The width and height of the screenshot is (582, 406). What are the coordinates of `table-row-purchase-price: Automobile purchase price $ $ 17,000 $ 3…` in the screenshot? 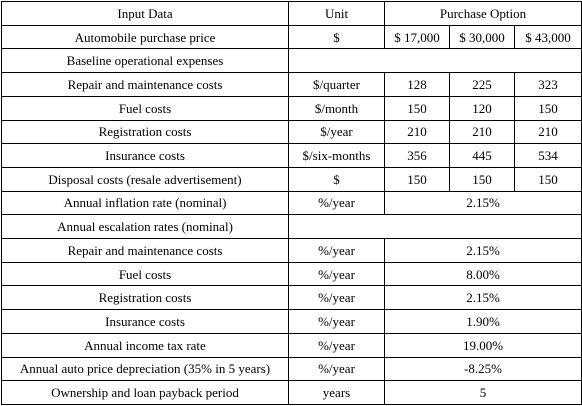 It's located at (291, 37).